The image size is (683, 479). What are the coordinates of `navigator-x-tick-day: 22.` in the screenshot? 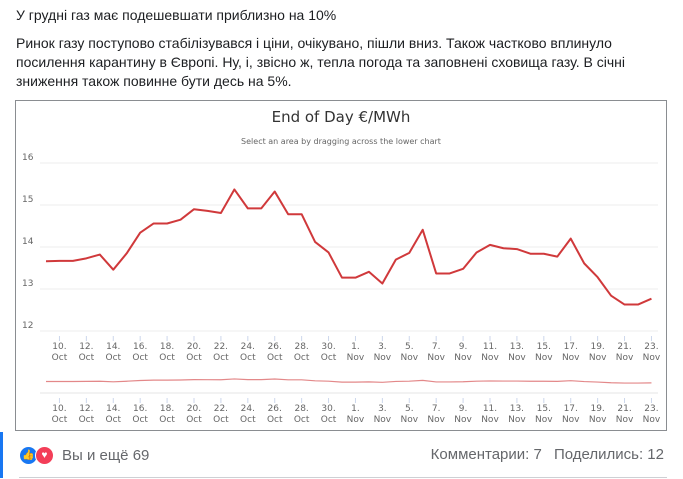 It's located at (221, 409).